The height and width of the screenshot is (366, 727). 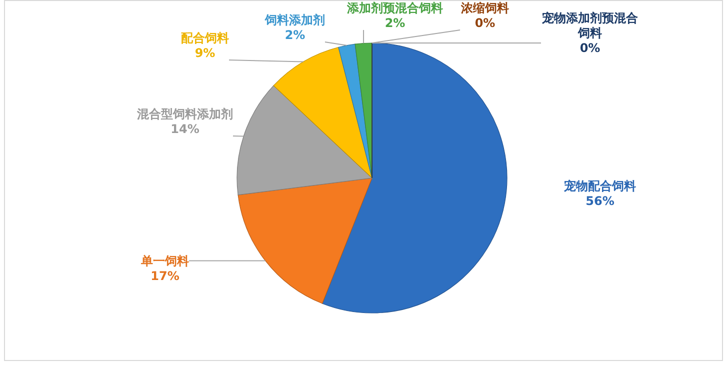 I want to click on data-label: 9%, so click(x=205, y=53).